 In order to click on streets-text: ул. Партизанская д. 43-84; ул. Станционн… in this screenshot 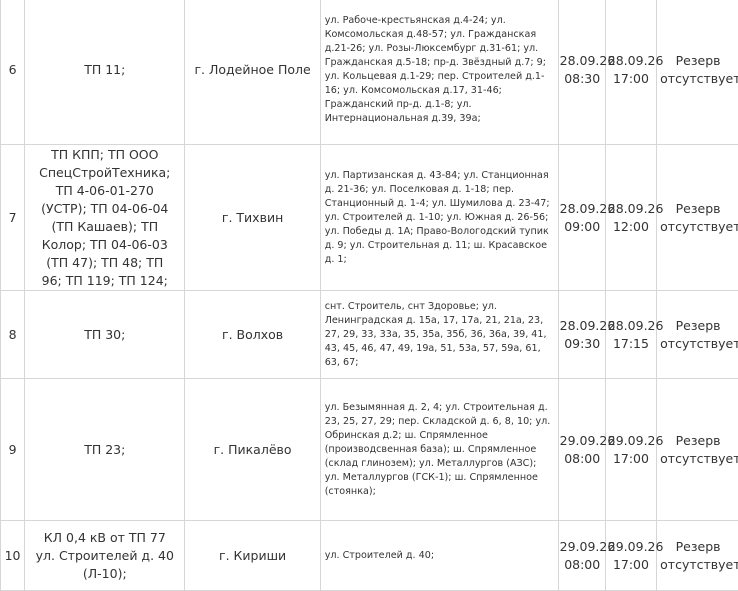, I will do `click(439, 218)`.